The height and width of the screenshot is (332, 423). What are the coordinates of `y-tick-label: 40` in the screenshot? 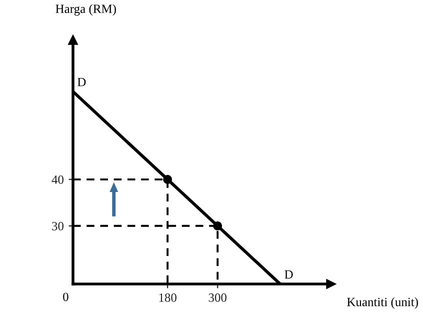 It's located at (58, 179).